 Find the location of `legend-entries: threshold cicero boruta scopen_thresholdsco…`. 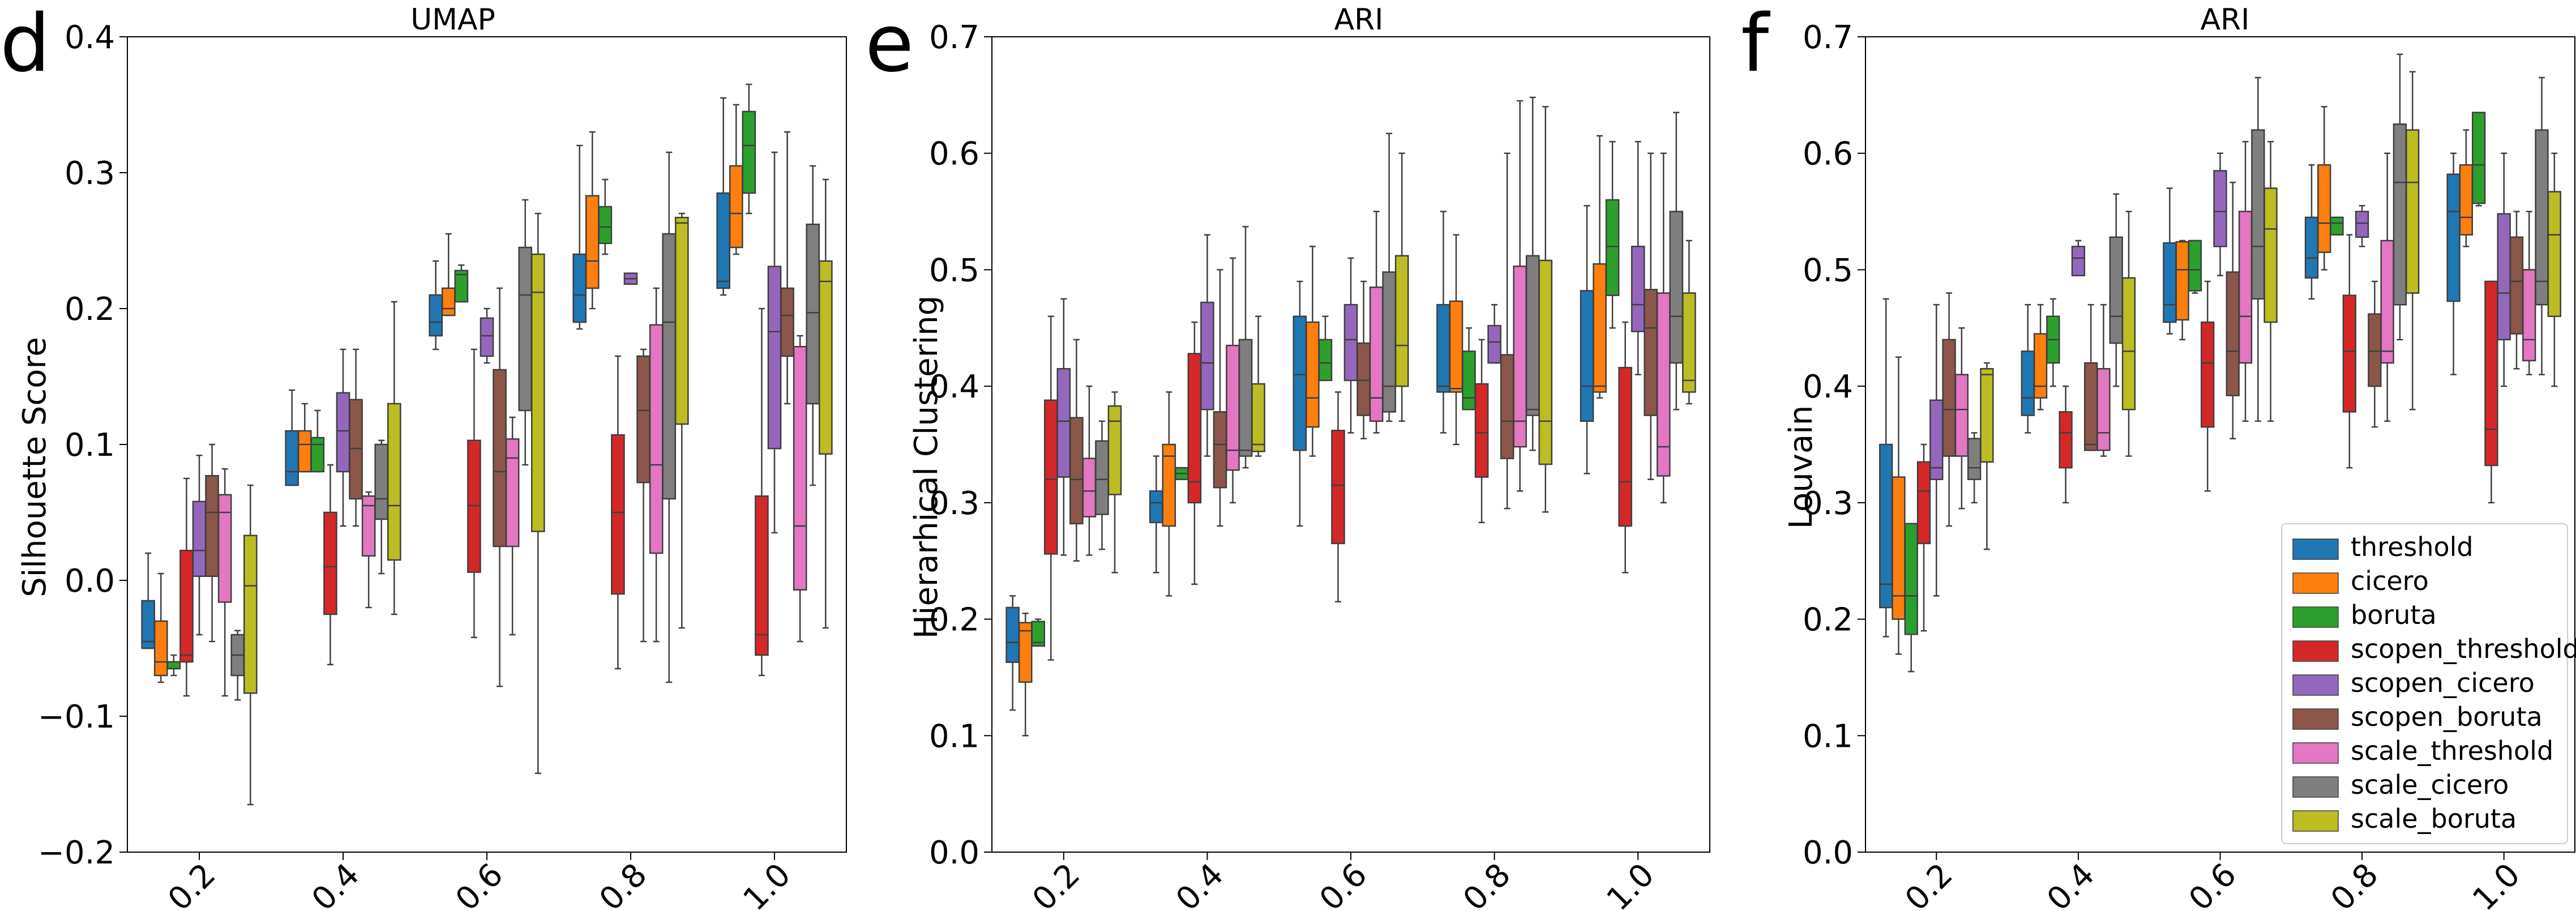

legend-entries: threshold cicero boruta scopen_thresholdsco… is located at coordinates (2434, 683).